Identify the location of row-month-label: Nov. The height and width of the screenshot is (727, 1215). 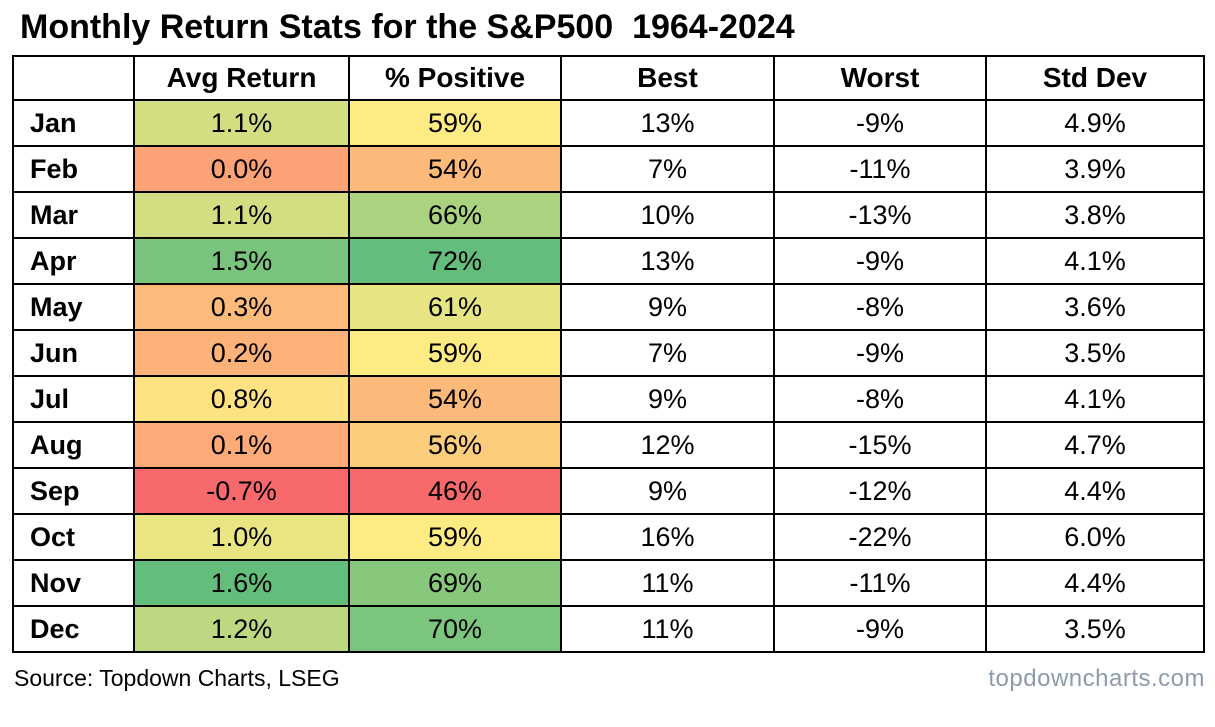
(73, 583).